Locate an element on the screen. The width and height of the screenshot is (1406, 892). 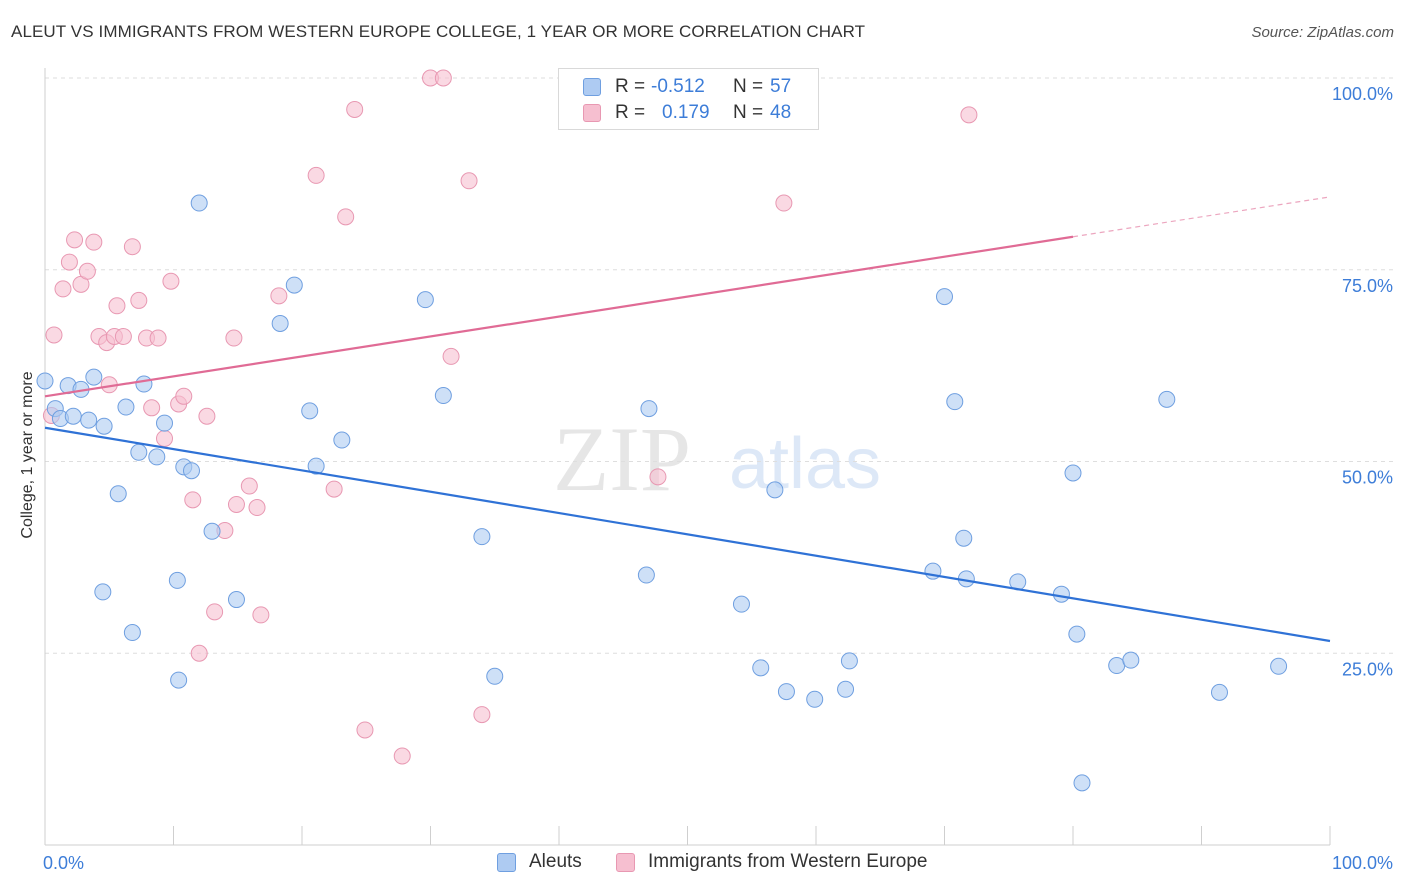
immigrants-trend-line is located at coordinates (559, 316).